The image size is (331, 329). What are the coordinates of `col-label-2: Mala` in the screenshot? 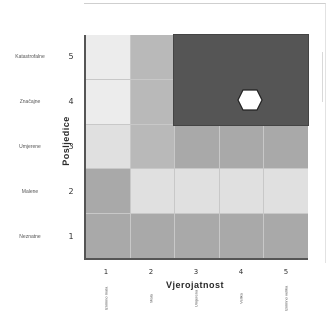 It's located at (151, 298).